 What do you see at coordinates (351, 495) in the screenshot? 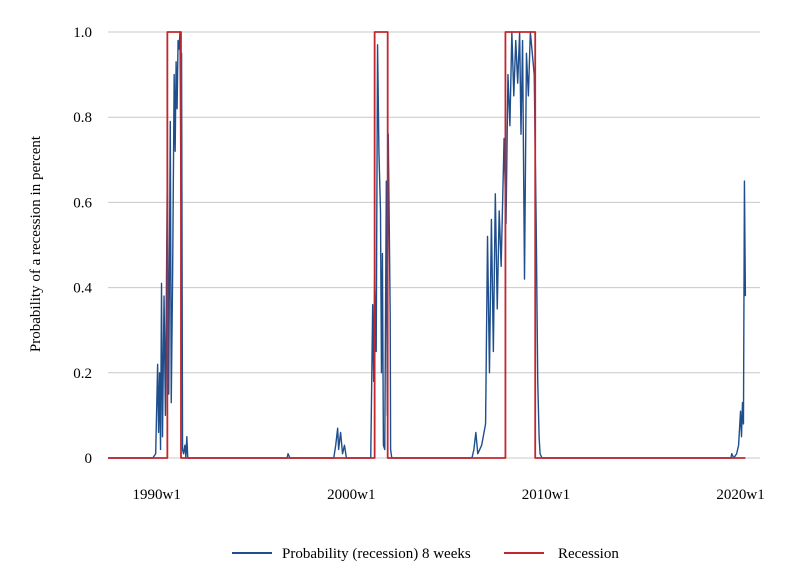
I see `x-tick-label: 2000w1` at bounding box center [351, 495].